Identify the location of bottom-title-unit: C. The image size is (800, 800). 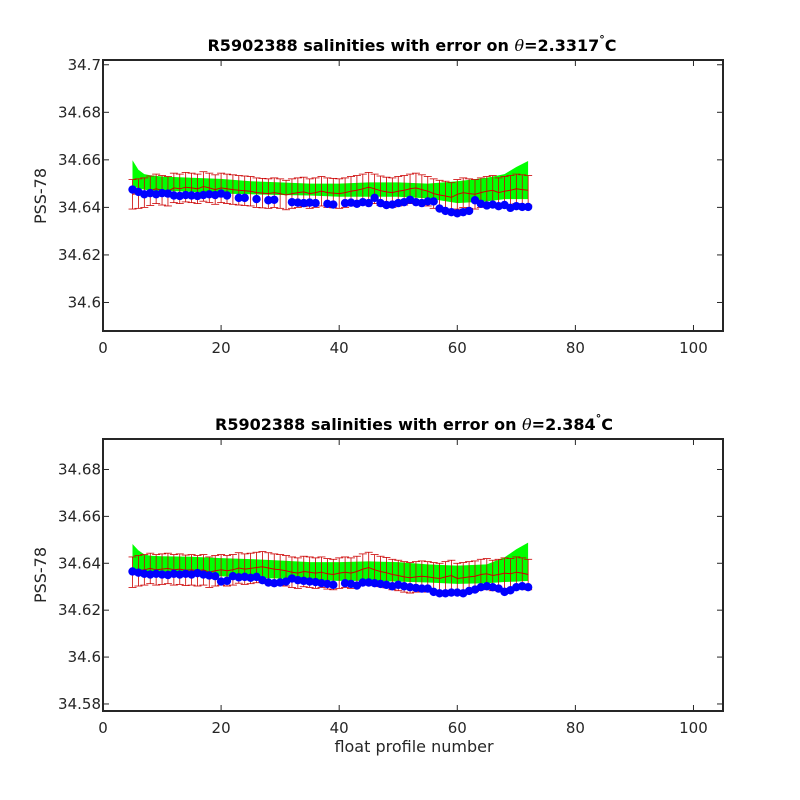
(607, 424).